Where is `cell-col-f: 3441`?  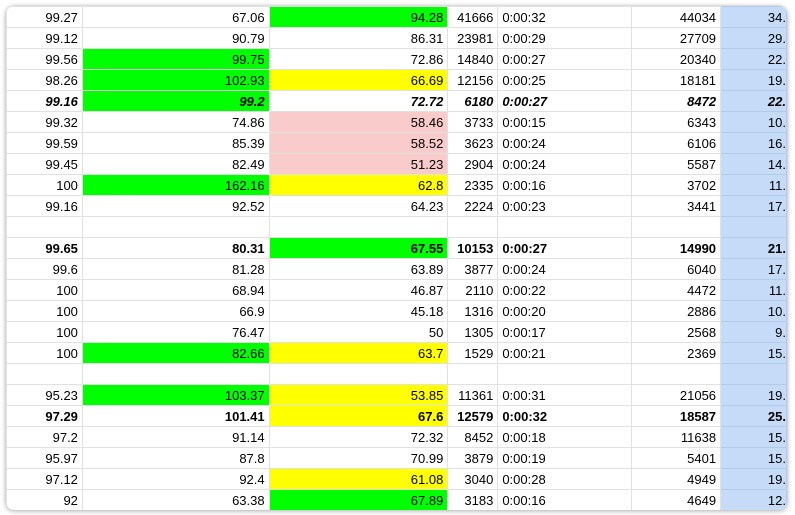 cell-col-f: 3441 is located at coordinates (676, 206).